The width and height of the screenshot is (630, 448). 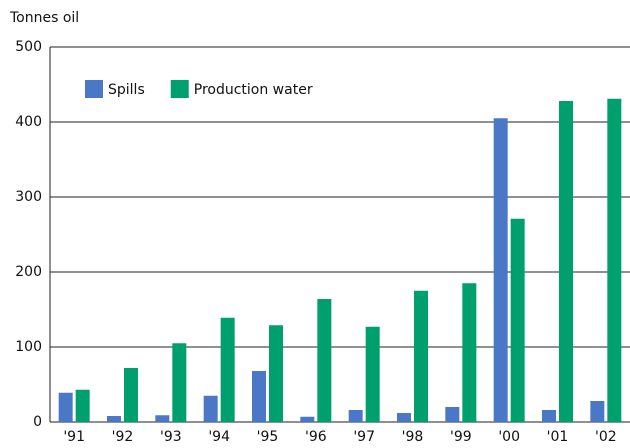 What do you see at coordinates (219, 436) in the screenshot?
I see `x-tick-label: '94` at bounding box center [219, 436].